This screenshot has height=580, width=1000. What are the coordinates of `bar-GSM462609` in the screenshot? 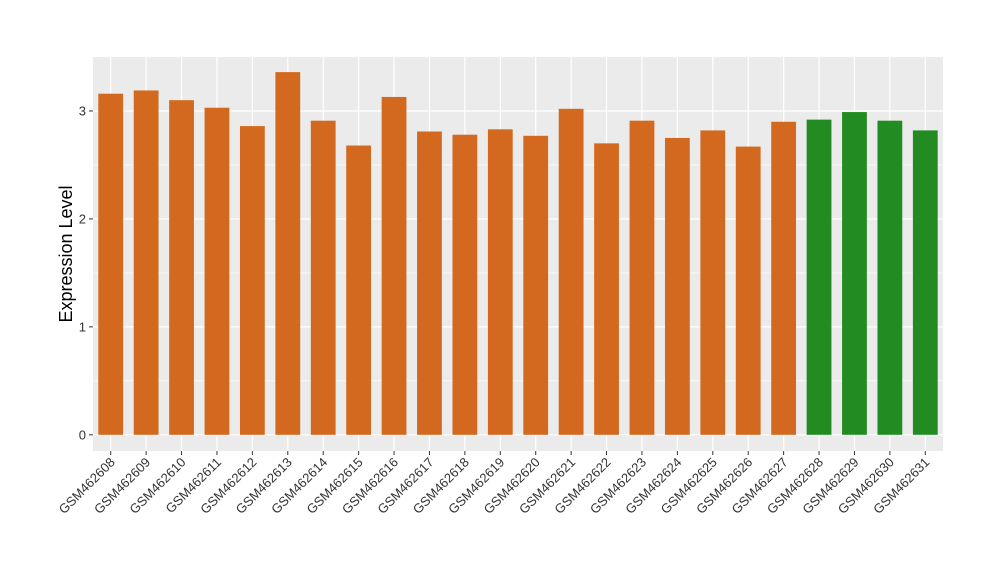 It's located at (146, 262).